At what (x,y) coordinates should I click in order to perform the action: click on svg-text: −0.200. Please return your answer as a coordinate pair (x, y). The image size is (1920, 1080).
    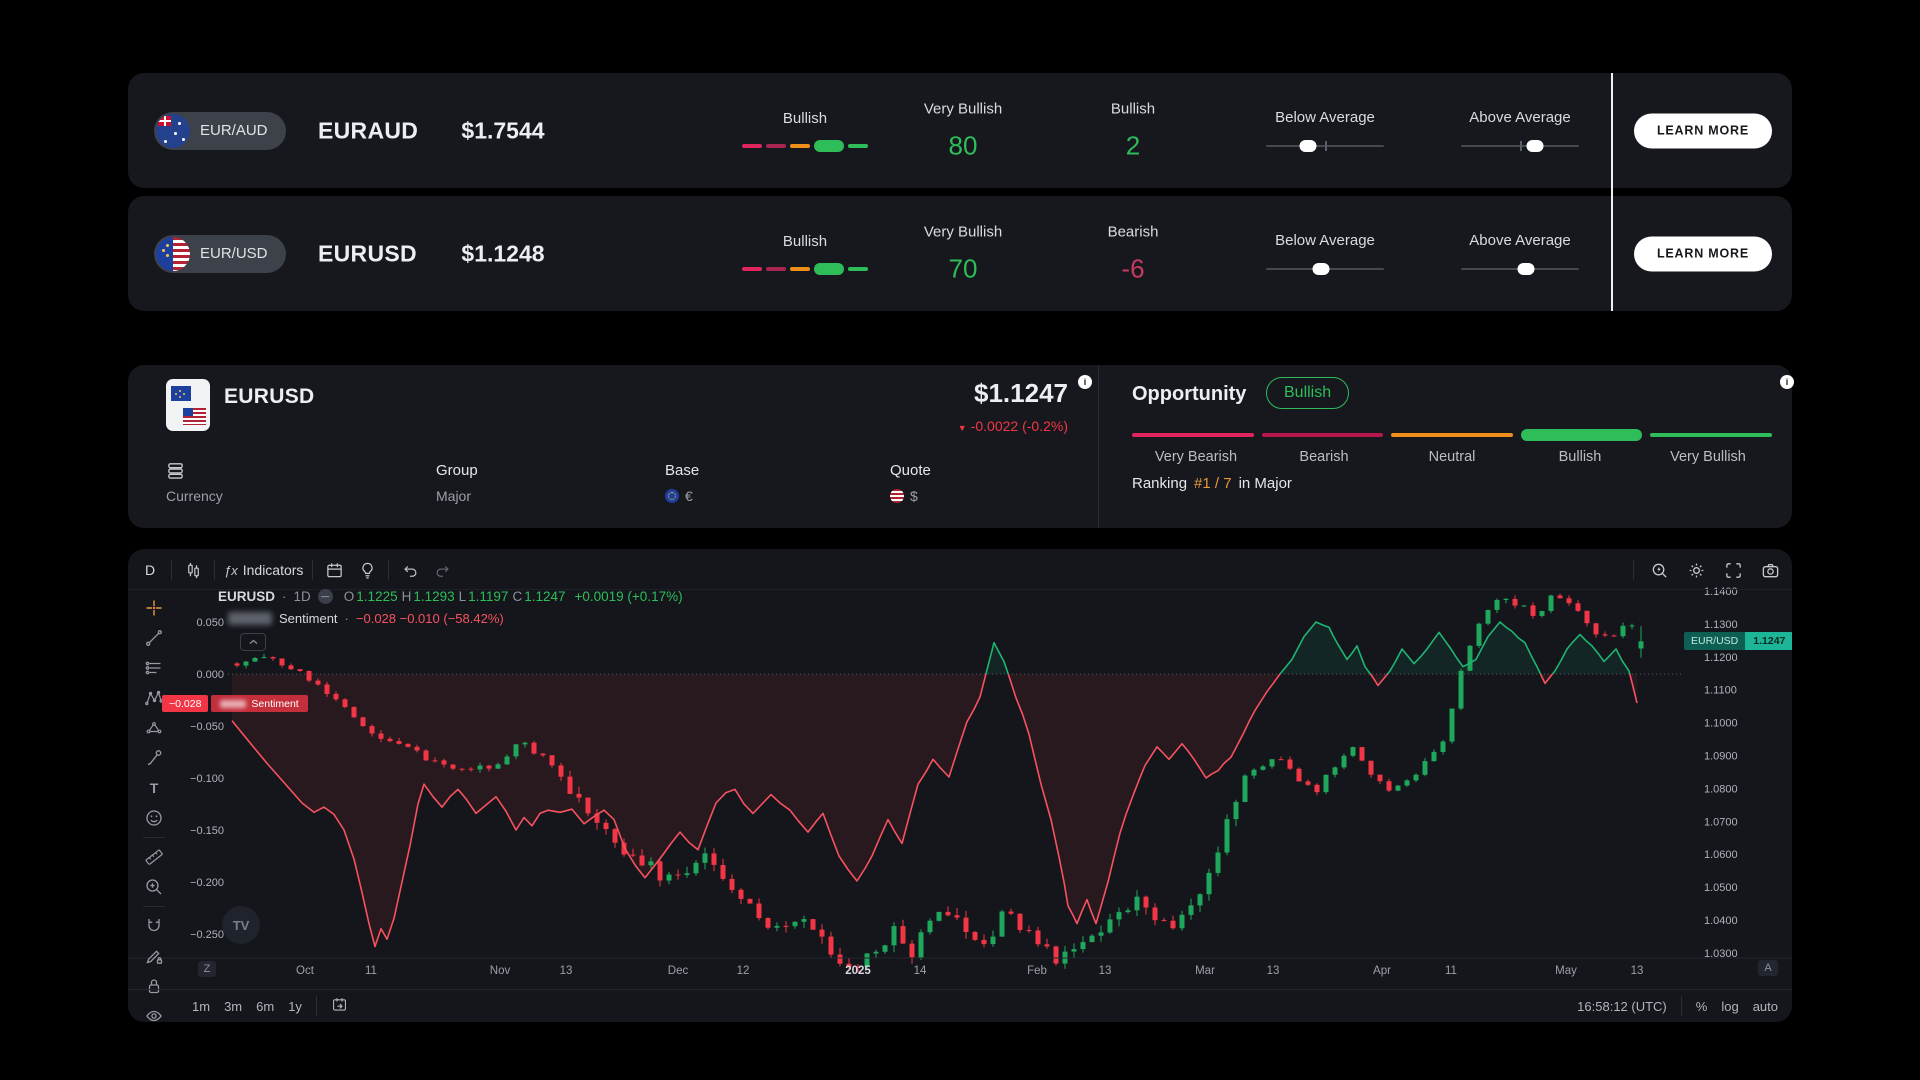
    Looking at the image, I should click on (207, 883).